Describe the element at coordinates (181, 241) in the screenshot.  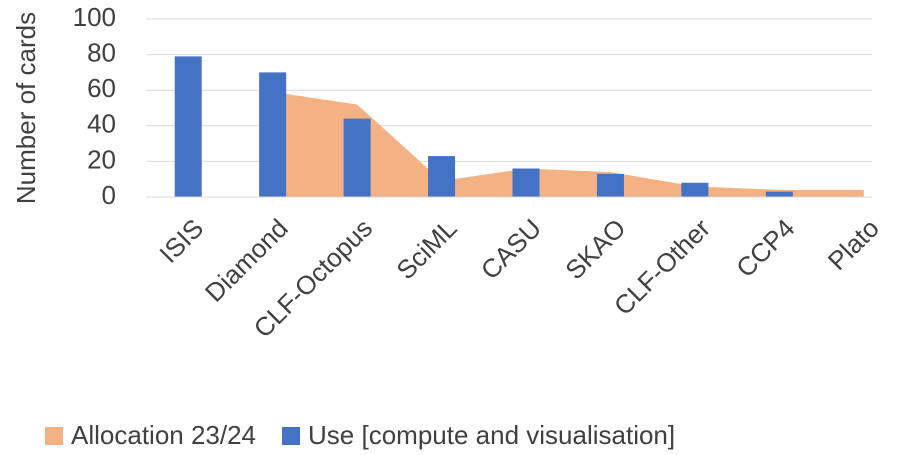
I see `x-tick-label: ISIS` at that location.